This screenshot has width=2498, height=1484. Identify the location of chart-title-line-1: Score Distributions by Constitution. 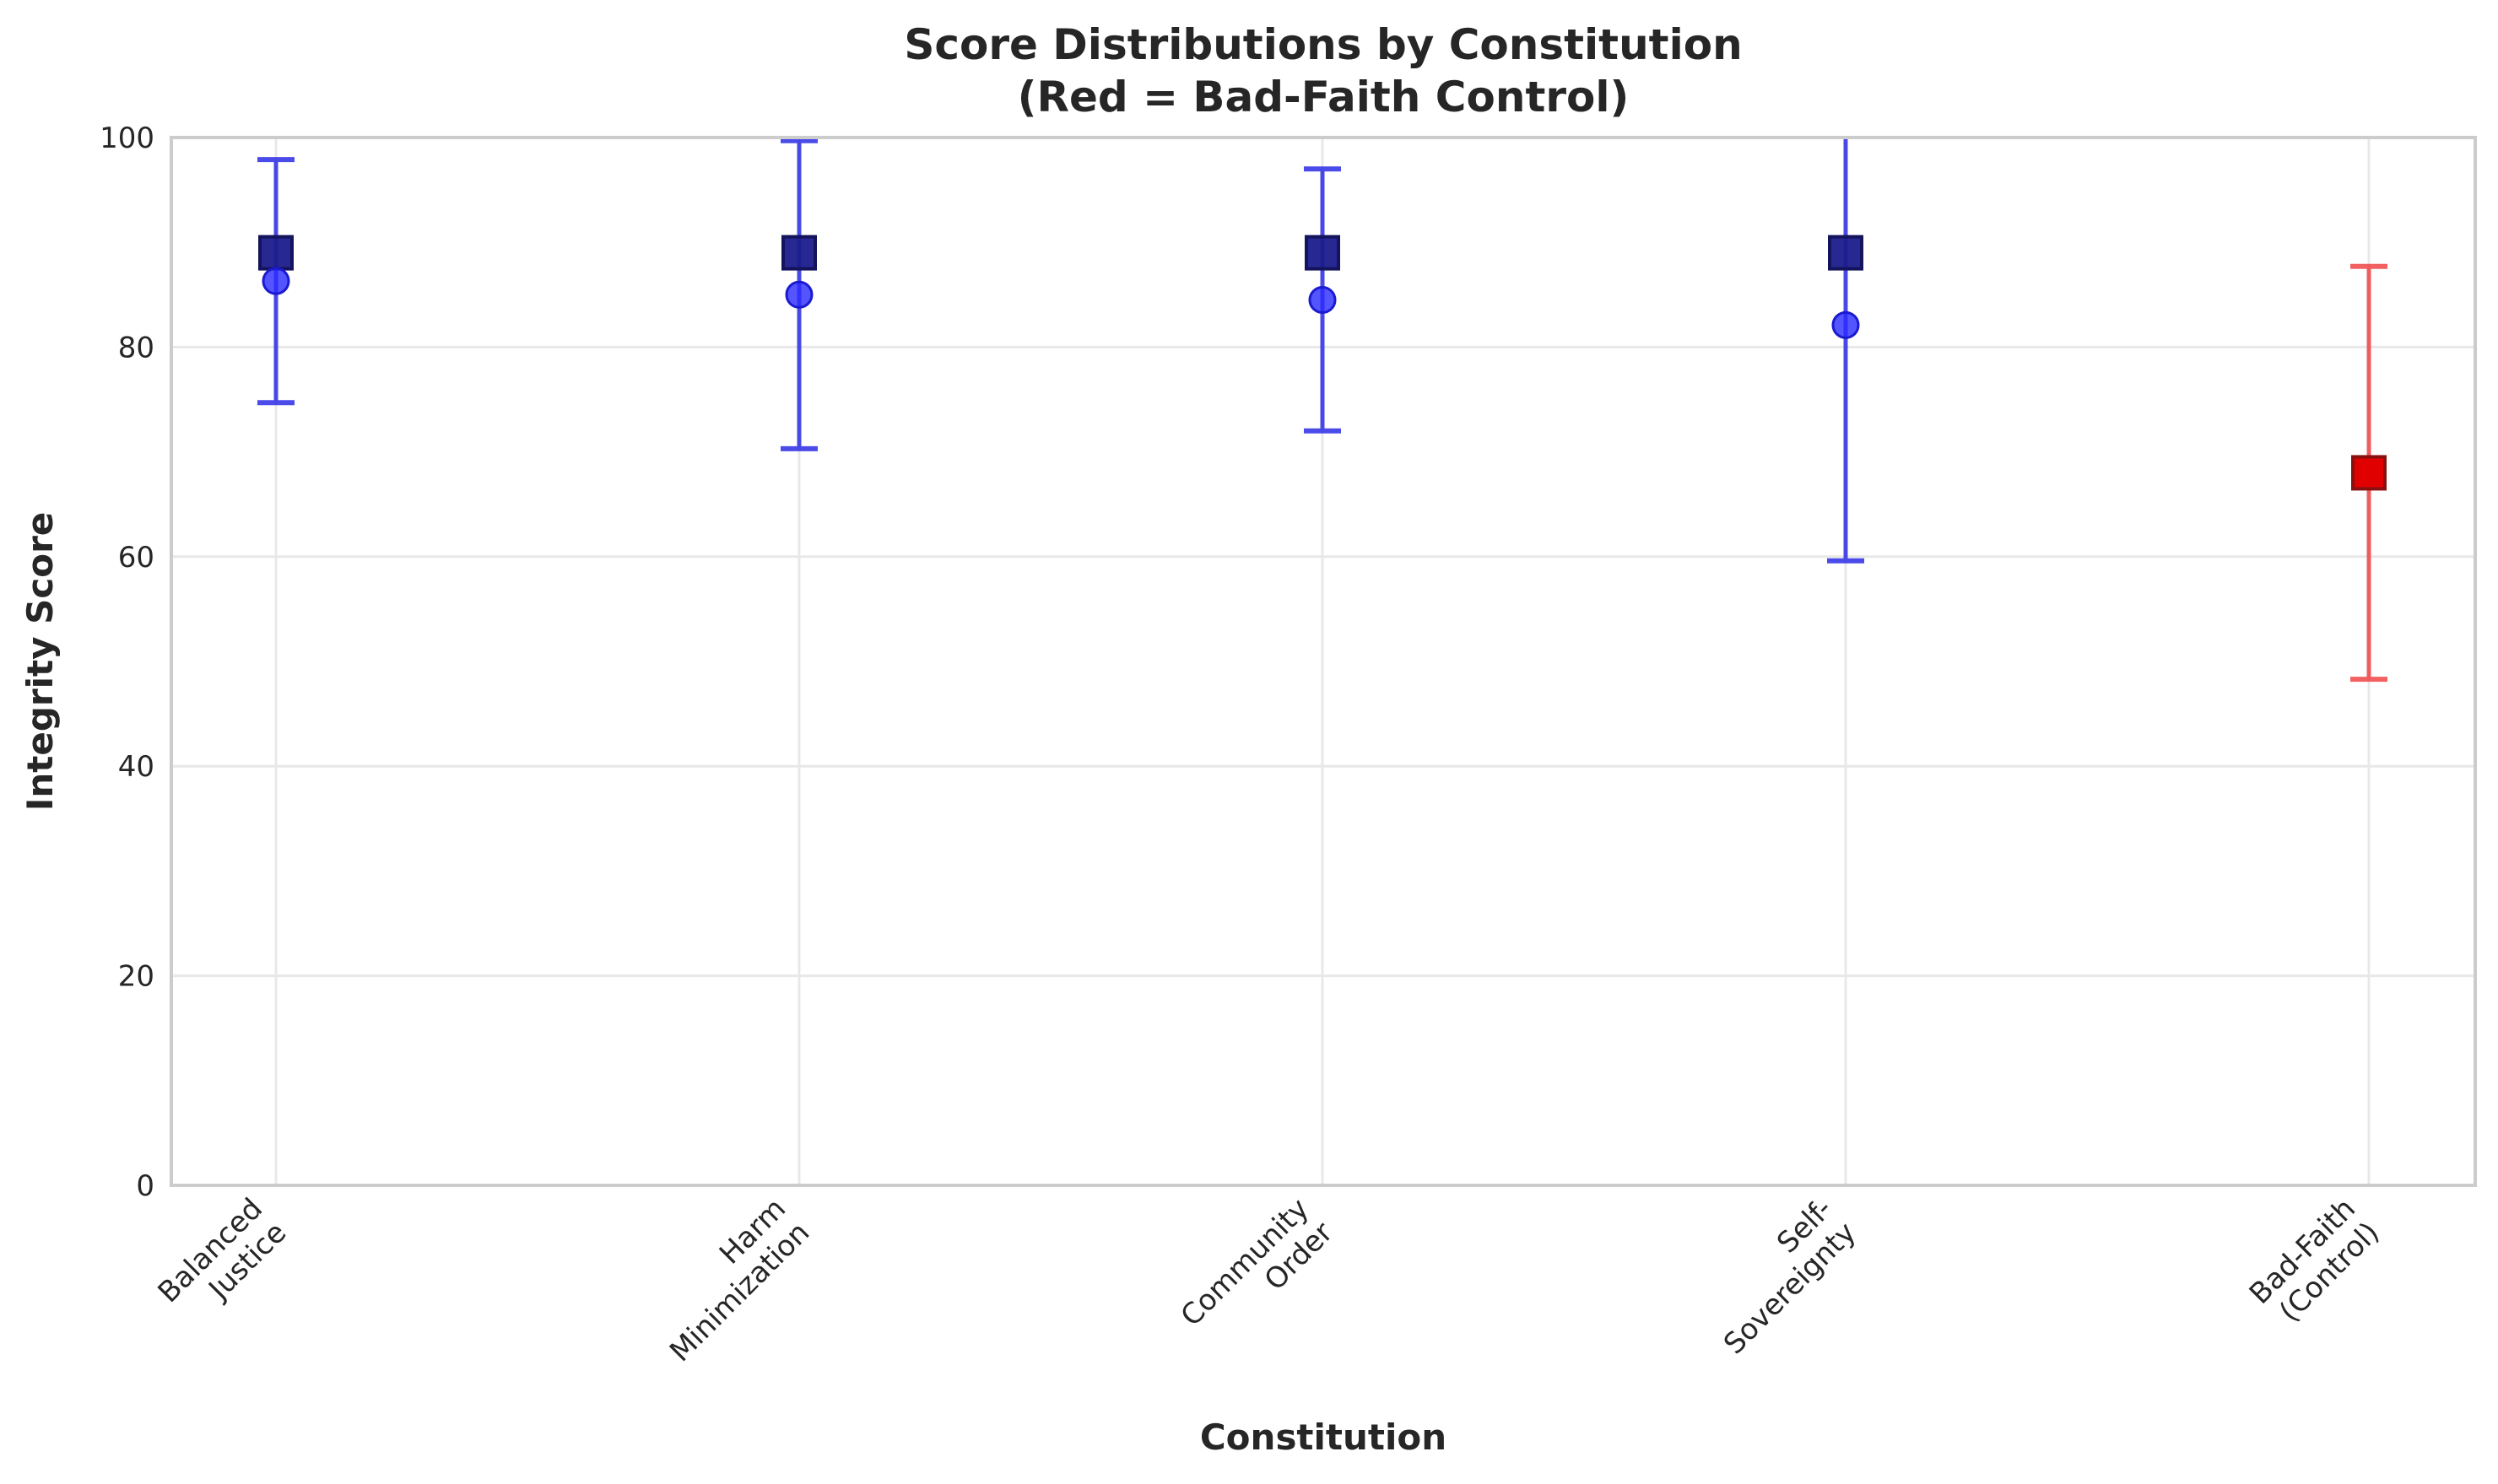
(1323, 44).